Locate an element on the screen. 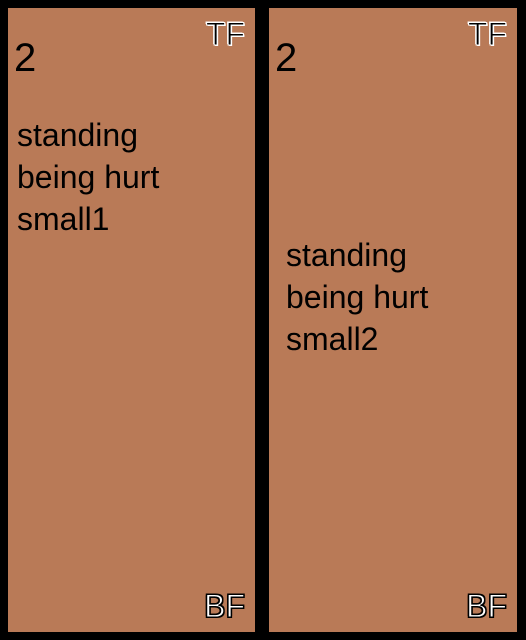 The height and width of the screenshot is (640, 526). state-description: standing being hurt small1 is located at coordinates (88, 177).